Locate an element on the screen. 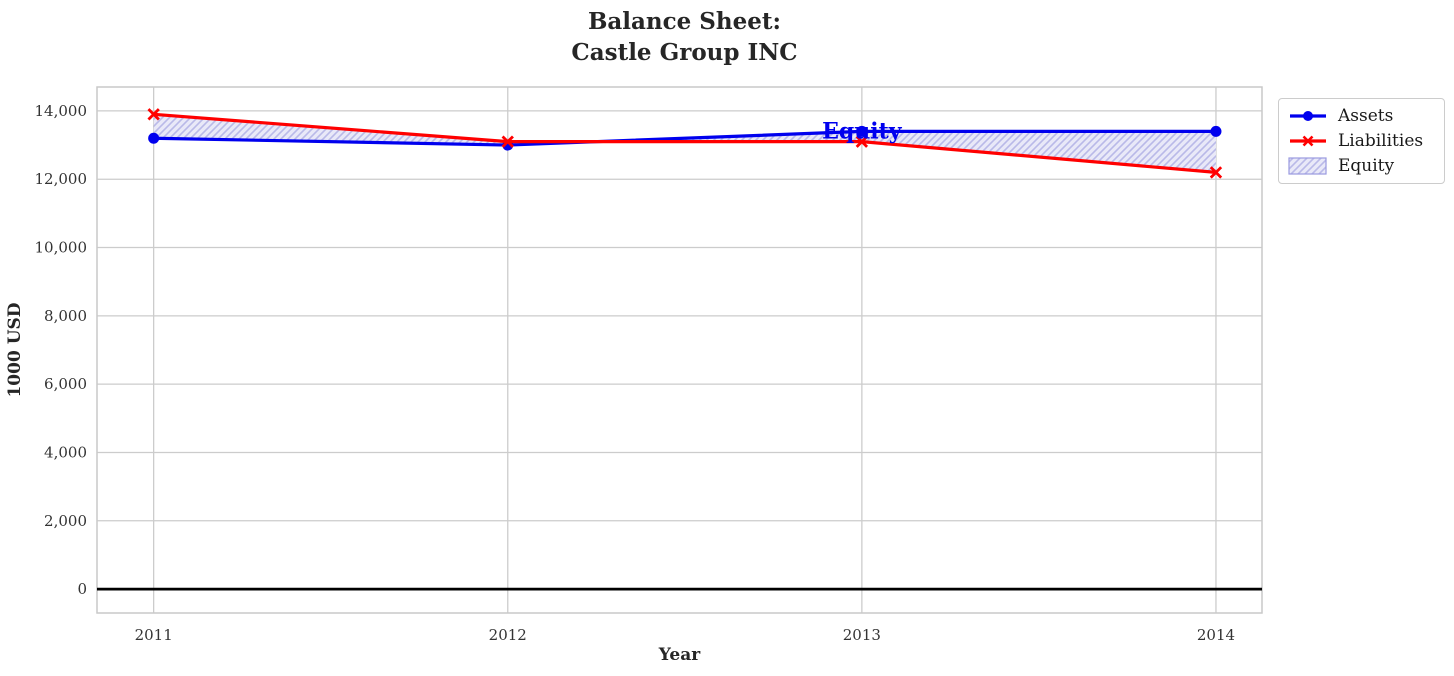 Image resolution: width=1454 pixels, height=676 pixels. legend-item-equity: Equity is located at coordinates (1361, 165).